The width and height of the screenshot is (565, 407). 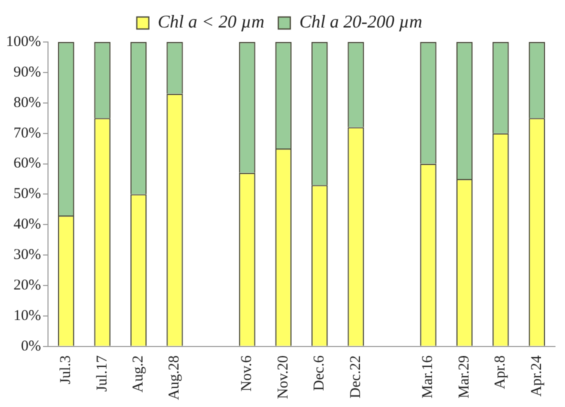 I want to click on x-tick-label: Mar.16, so click(x=428, y=376).